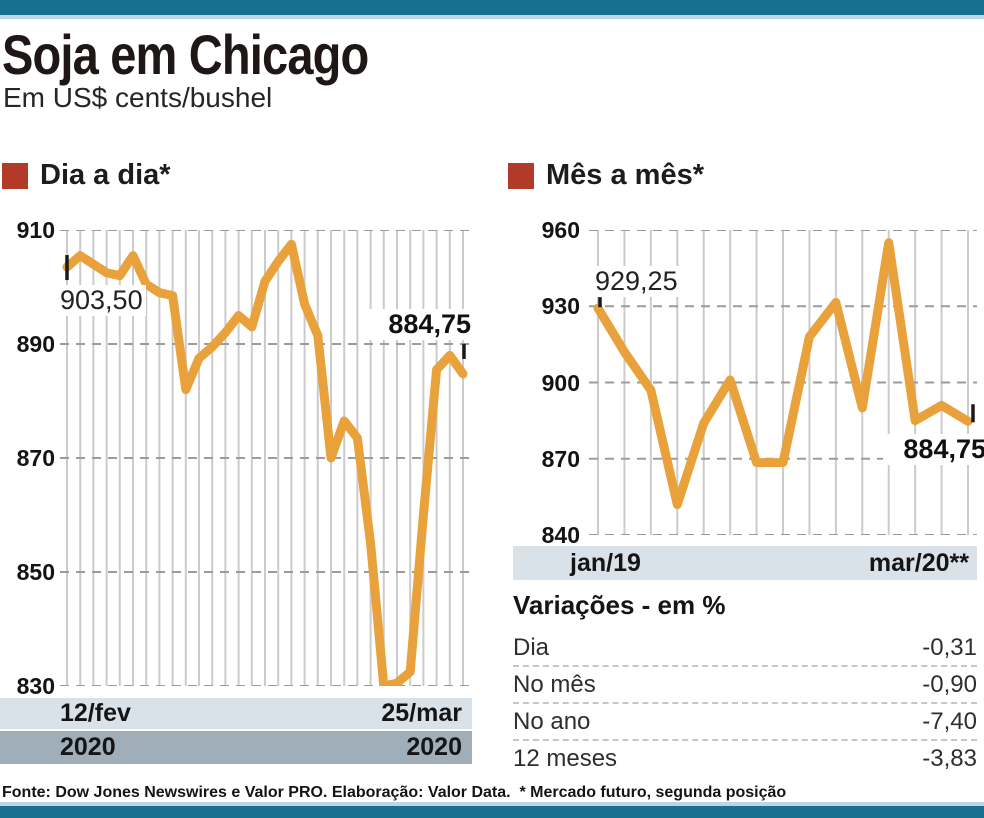  I want to click on variation-label: No ano, so click(552, 721).